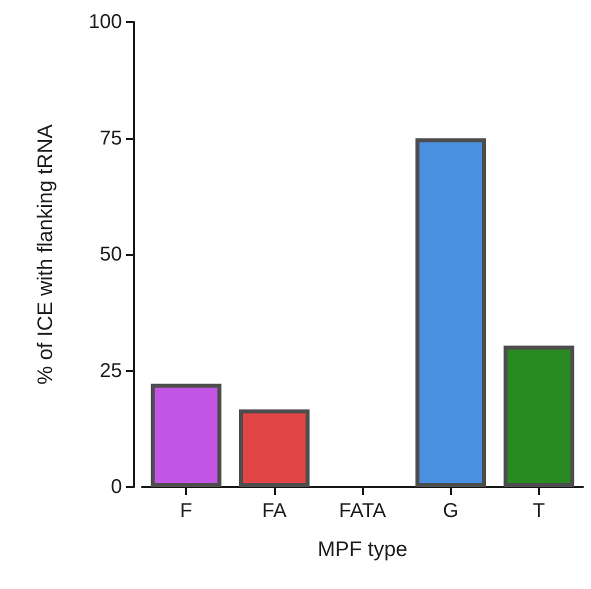 This screenshot has width=591, height=589. What do you see at coordinates (186, 511) in the screenshot?
I see `x-tick-label: F` at bounding box center [186, 511].